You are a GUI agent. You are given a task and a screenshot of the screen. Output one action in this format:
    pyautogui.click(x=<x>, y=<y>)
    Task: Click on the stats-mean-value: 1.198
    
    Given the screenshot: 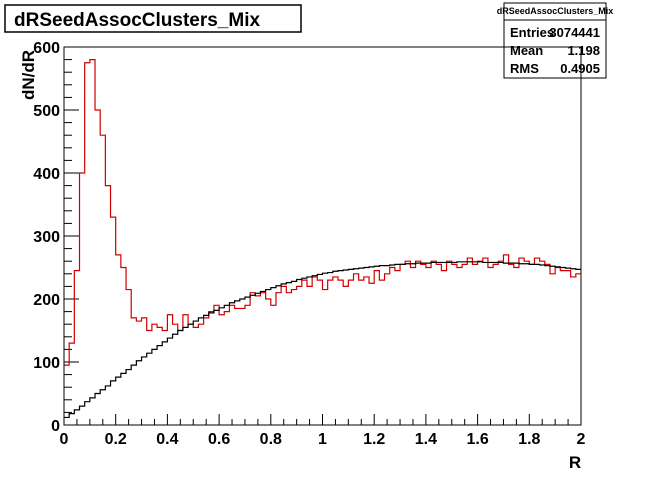 What is the action you would take?
    pyautogui.click(x=583, y=50)
    